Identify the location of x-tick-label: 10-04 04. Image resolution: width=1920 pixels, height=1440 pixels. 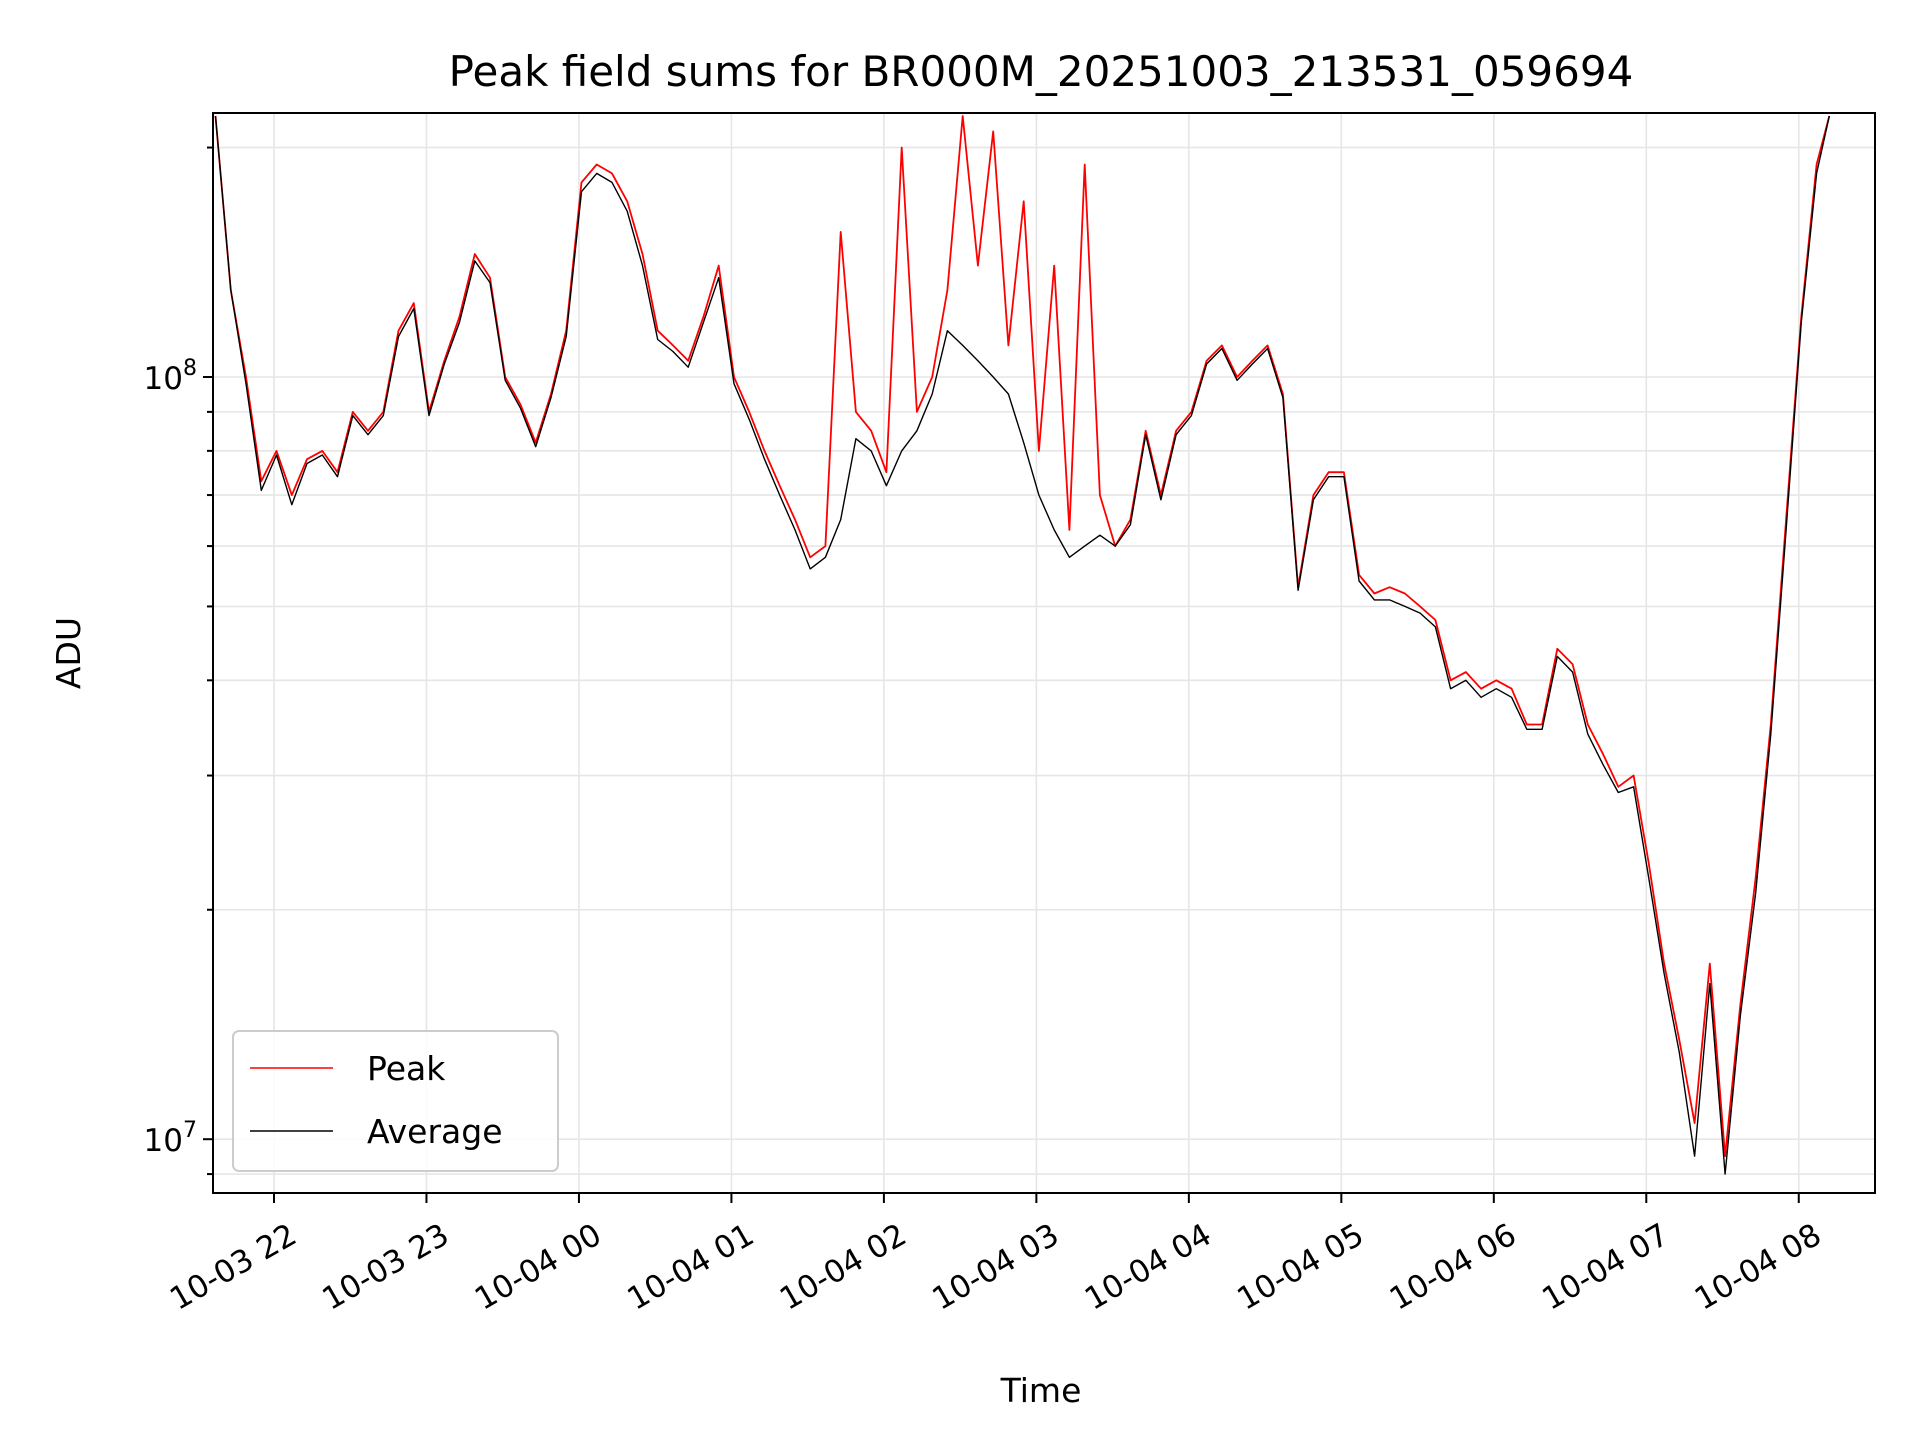
(1148, 1267).